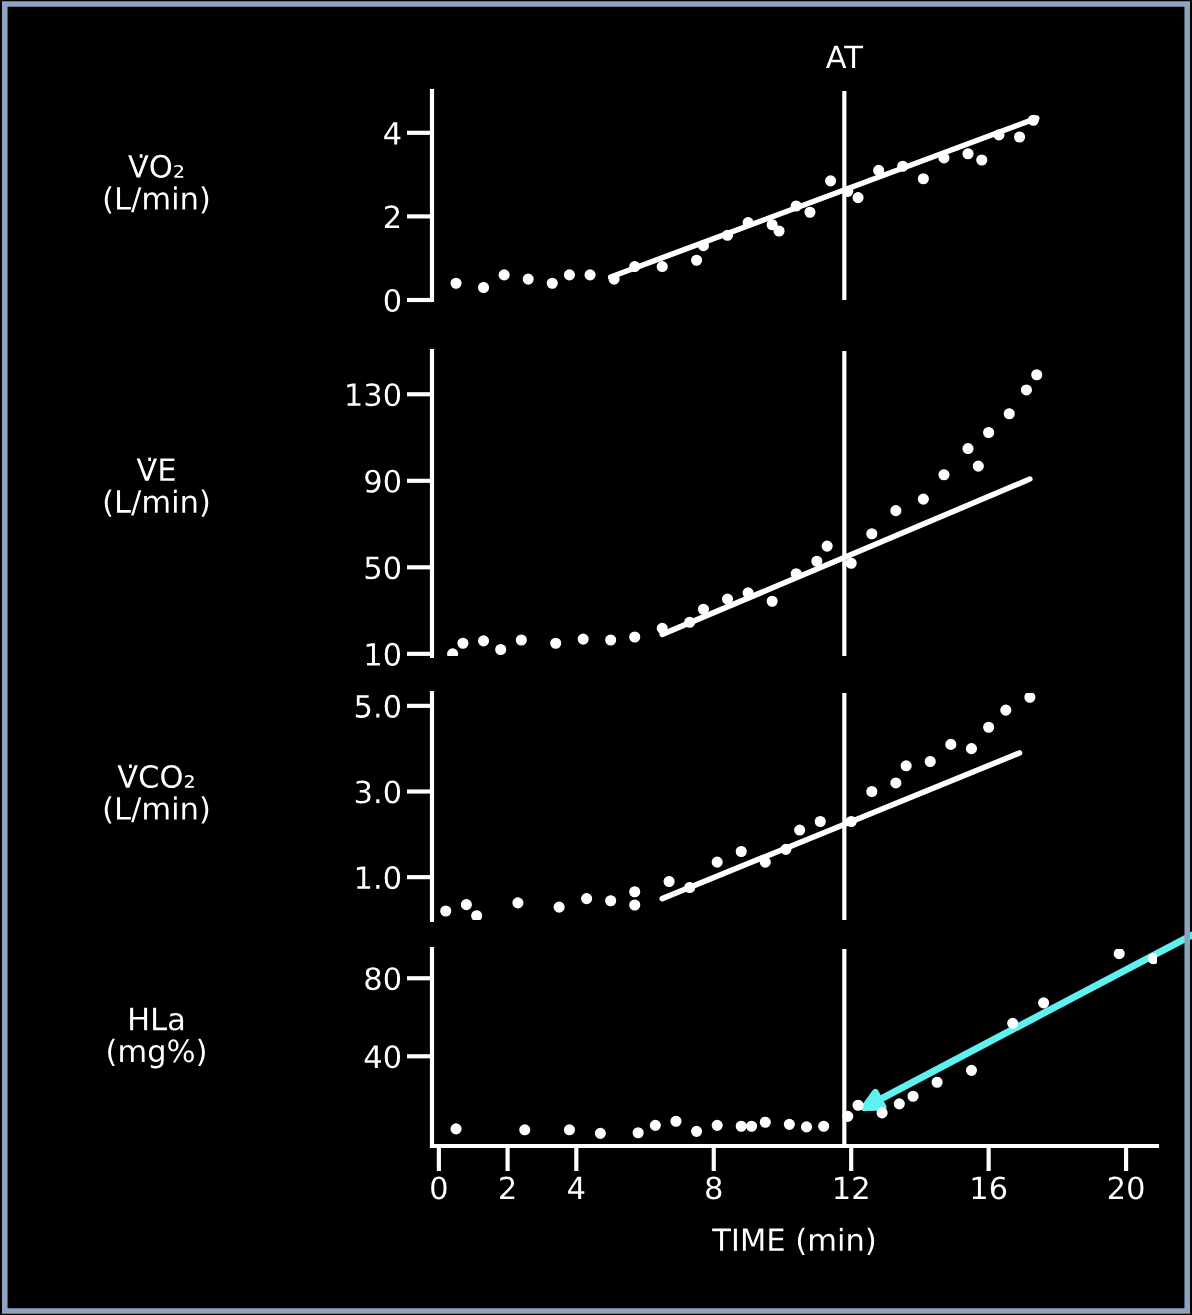 The image size is (1192, 1315). Describe the element at coordinates (844, 56) in the screenshot. I see `ref-line-label: AT` at that location.